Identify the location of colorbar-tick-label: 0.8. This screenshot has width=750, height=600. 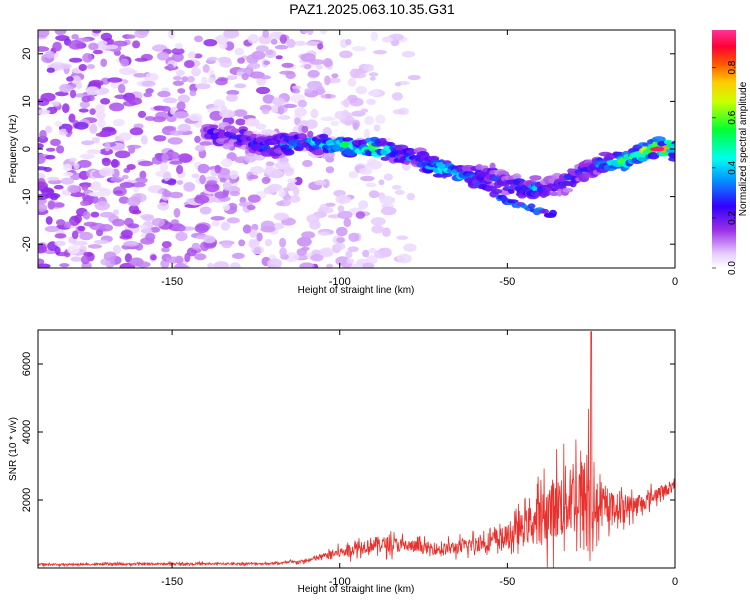
(732, 67).